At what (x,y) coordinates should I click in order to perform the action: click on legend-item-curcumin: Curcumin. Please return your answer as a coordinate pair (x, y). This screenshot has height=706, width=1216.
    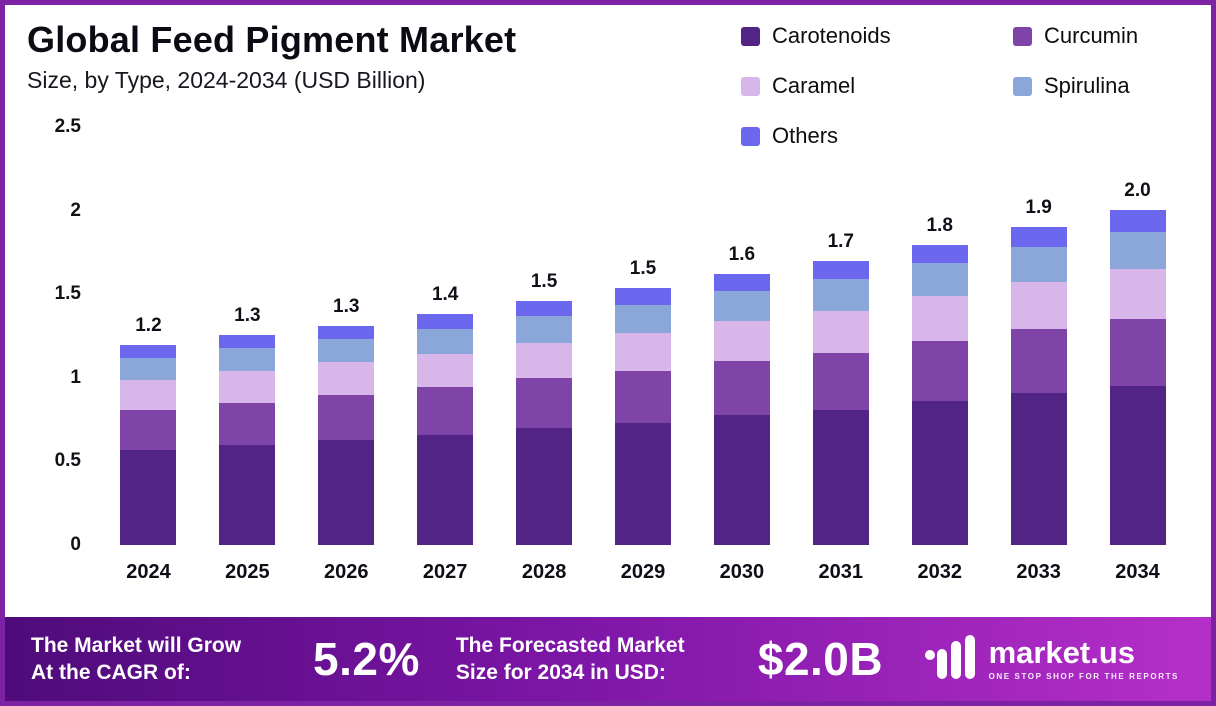
    Looking at the image, I should click on (1075, 36).